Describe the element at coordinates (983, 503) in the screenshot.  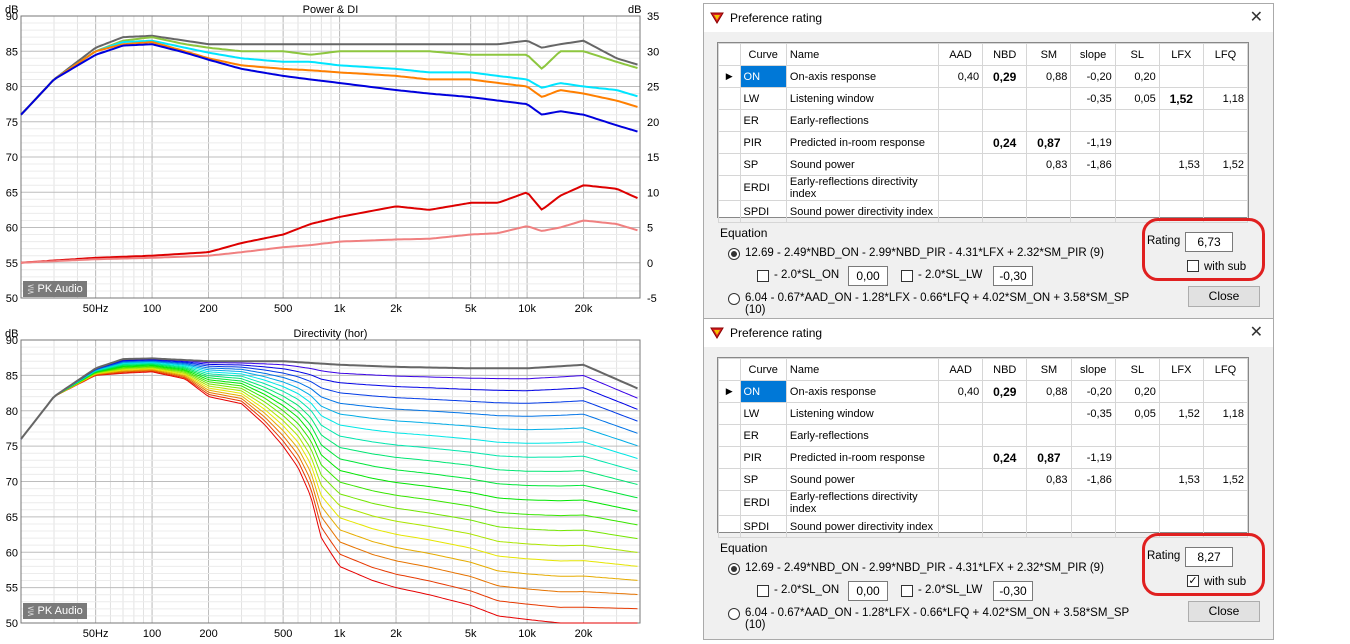
I see `table-row: ERDI Early-reflections directivity index` at that location.